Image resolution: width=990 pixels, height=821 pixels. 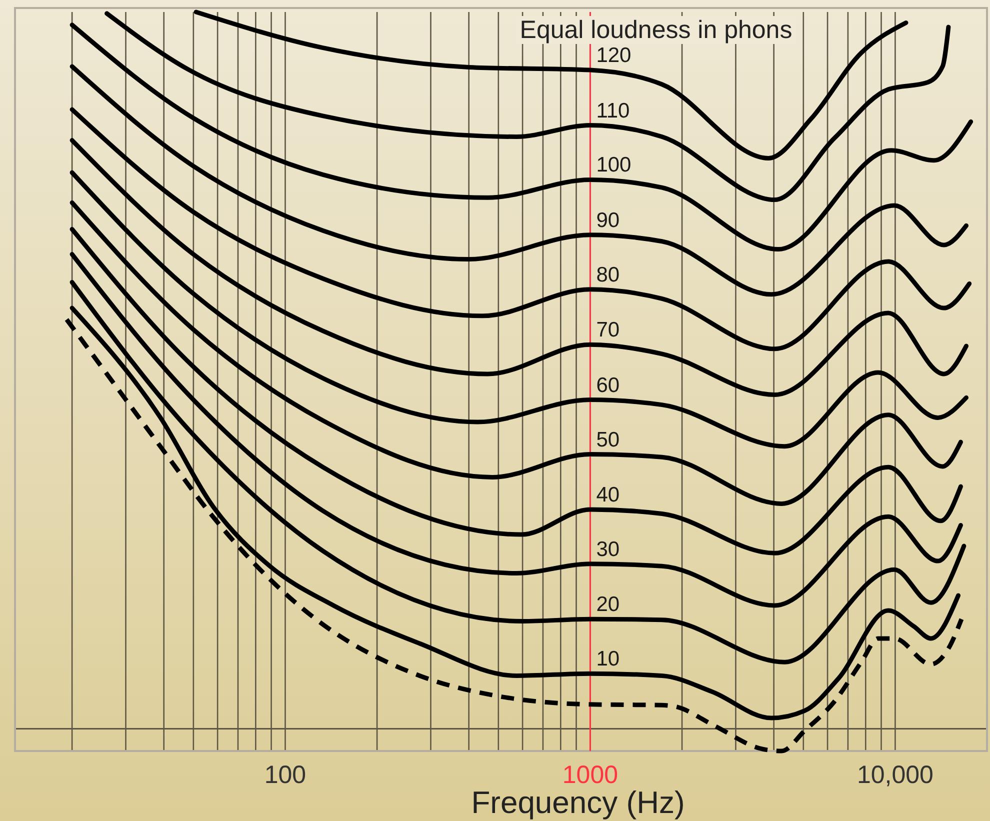 I want to click on x-tick-label: 100, so click(x=285, y=775).